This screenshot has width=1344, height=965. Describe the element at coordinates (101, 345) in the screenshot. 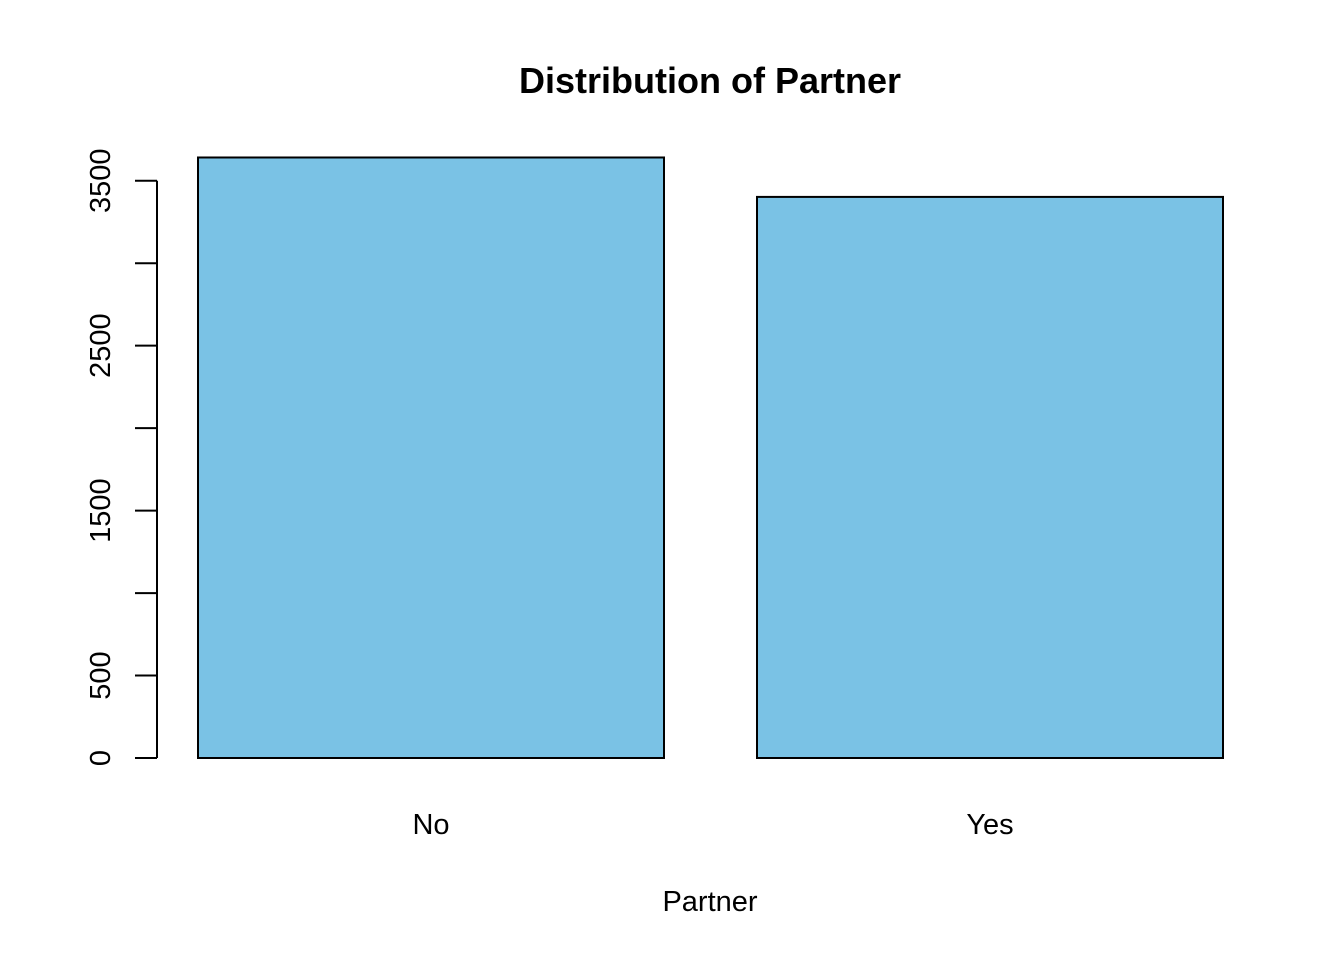

I see `y-tick-label-2500: 2500` at that location.